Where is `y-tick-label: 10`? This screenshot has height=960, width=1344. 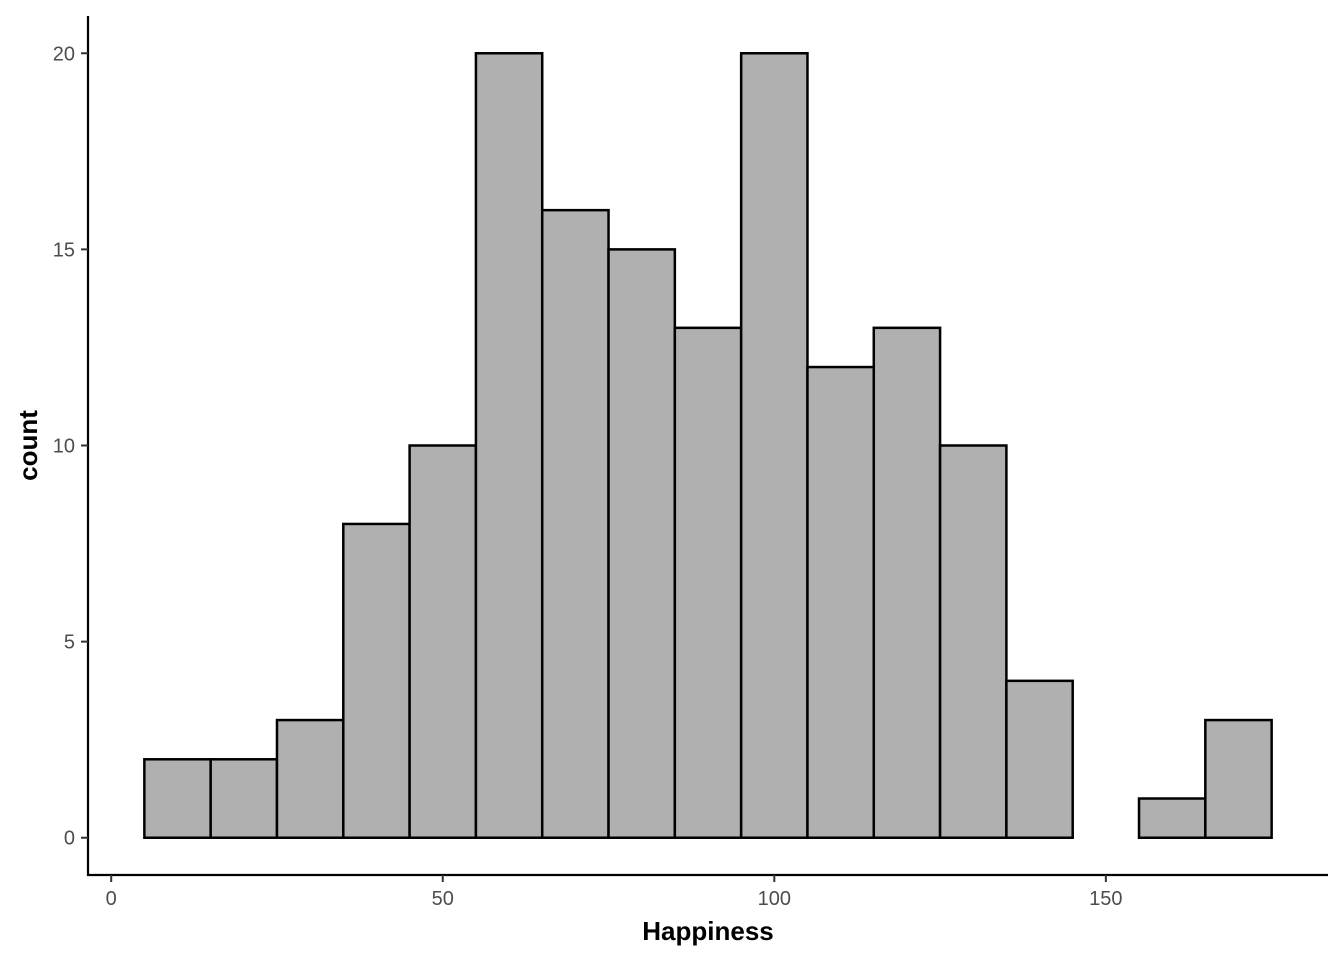
y-tick-label: 10 is located at coordinates (64, 447).